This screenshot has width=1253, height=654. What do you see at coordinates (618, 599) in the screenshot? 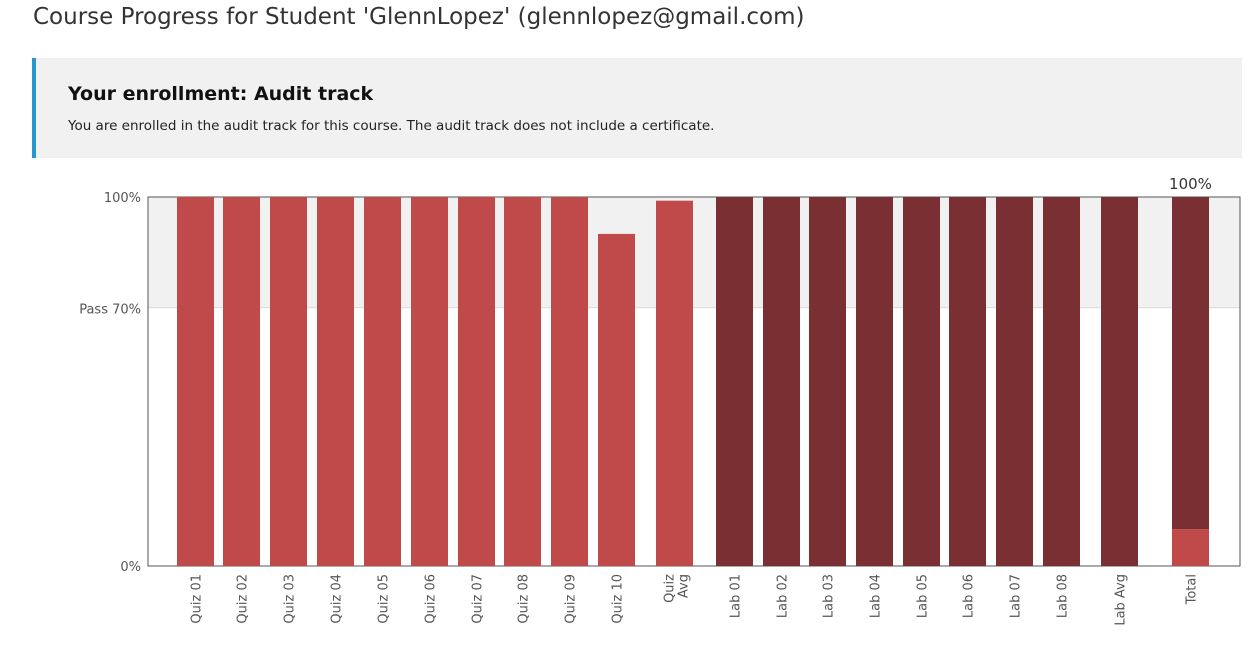
I see `x-label-quiz-10: Quiz 10` at bounding box center [618, 599].